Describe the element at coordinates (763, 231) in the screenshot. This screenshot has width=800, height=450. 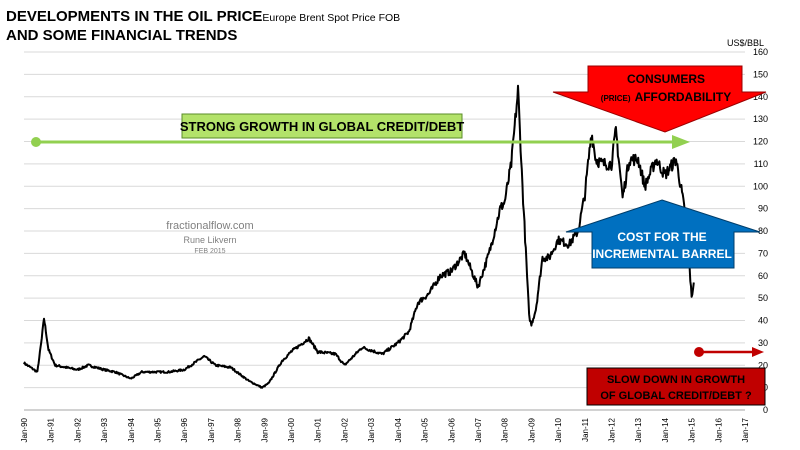
I see `y-tick-label: 80` at that location.